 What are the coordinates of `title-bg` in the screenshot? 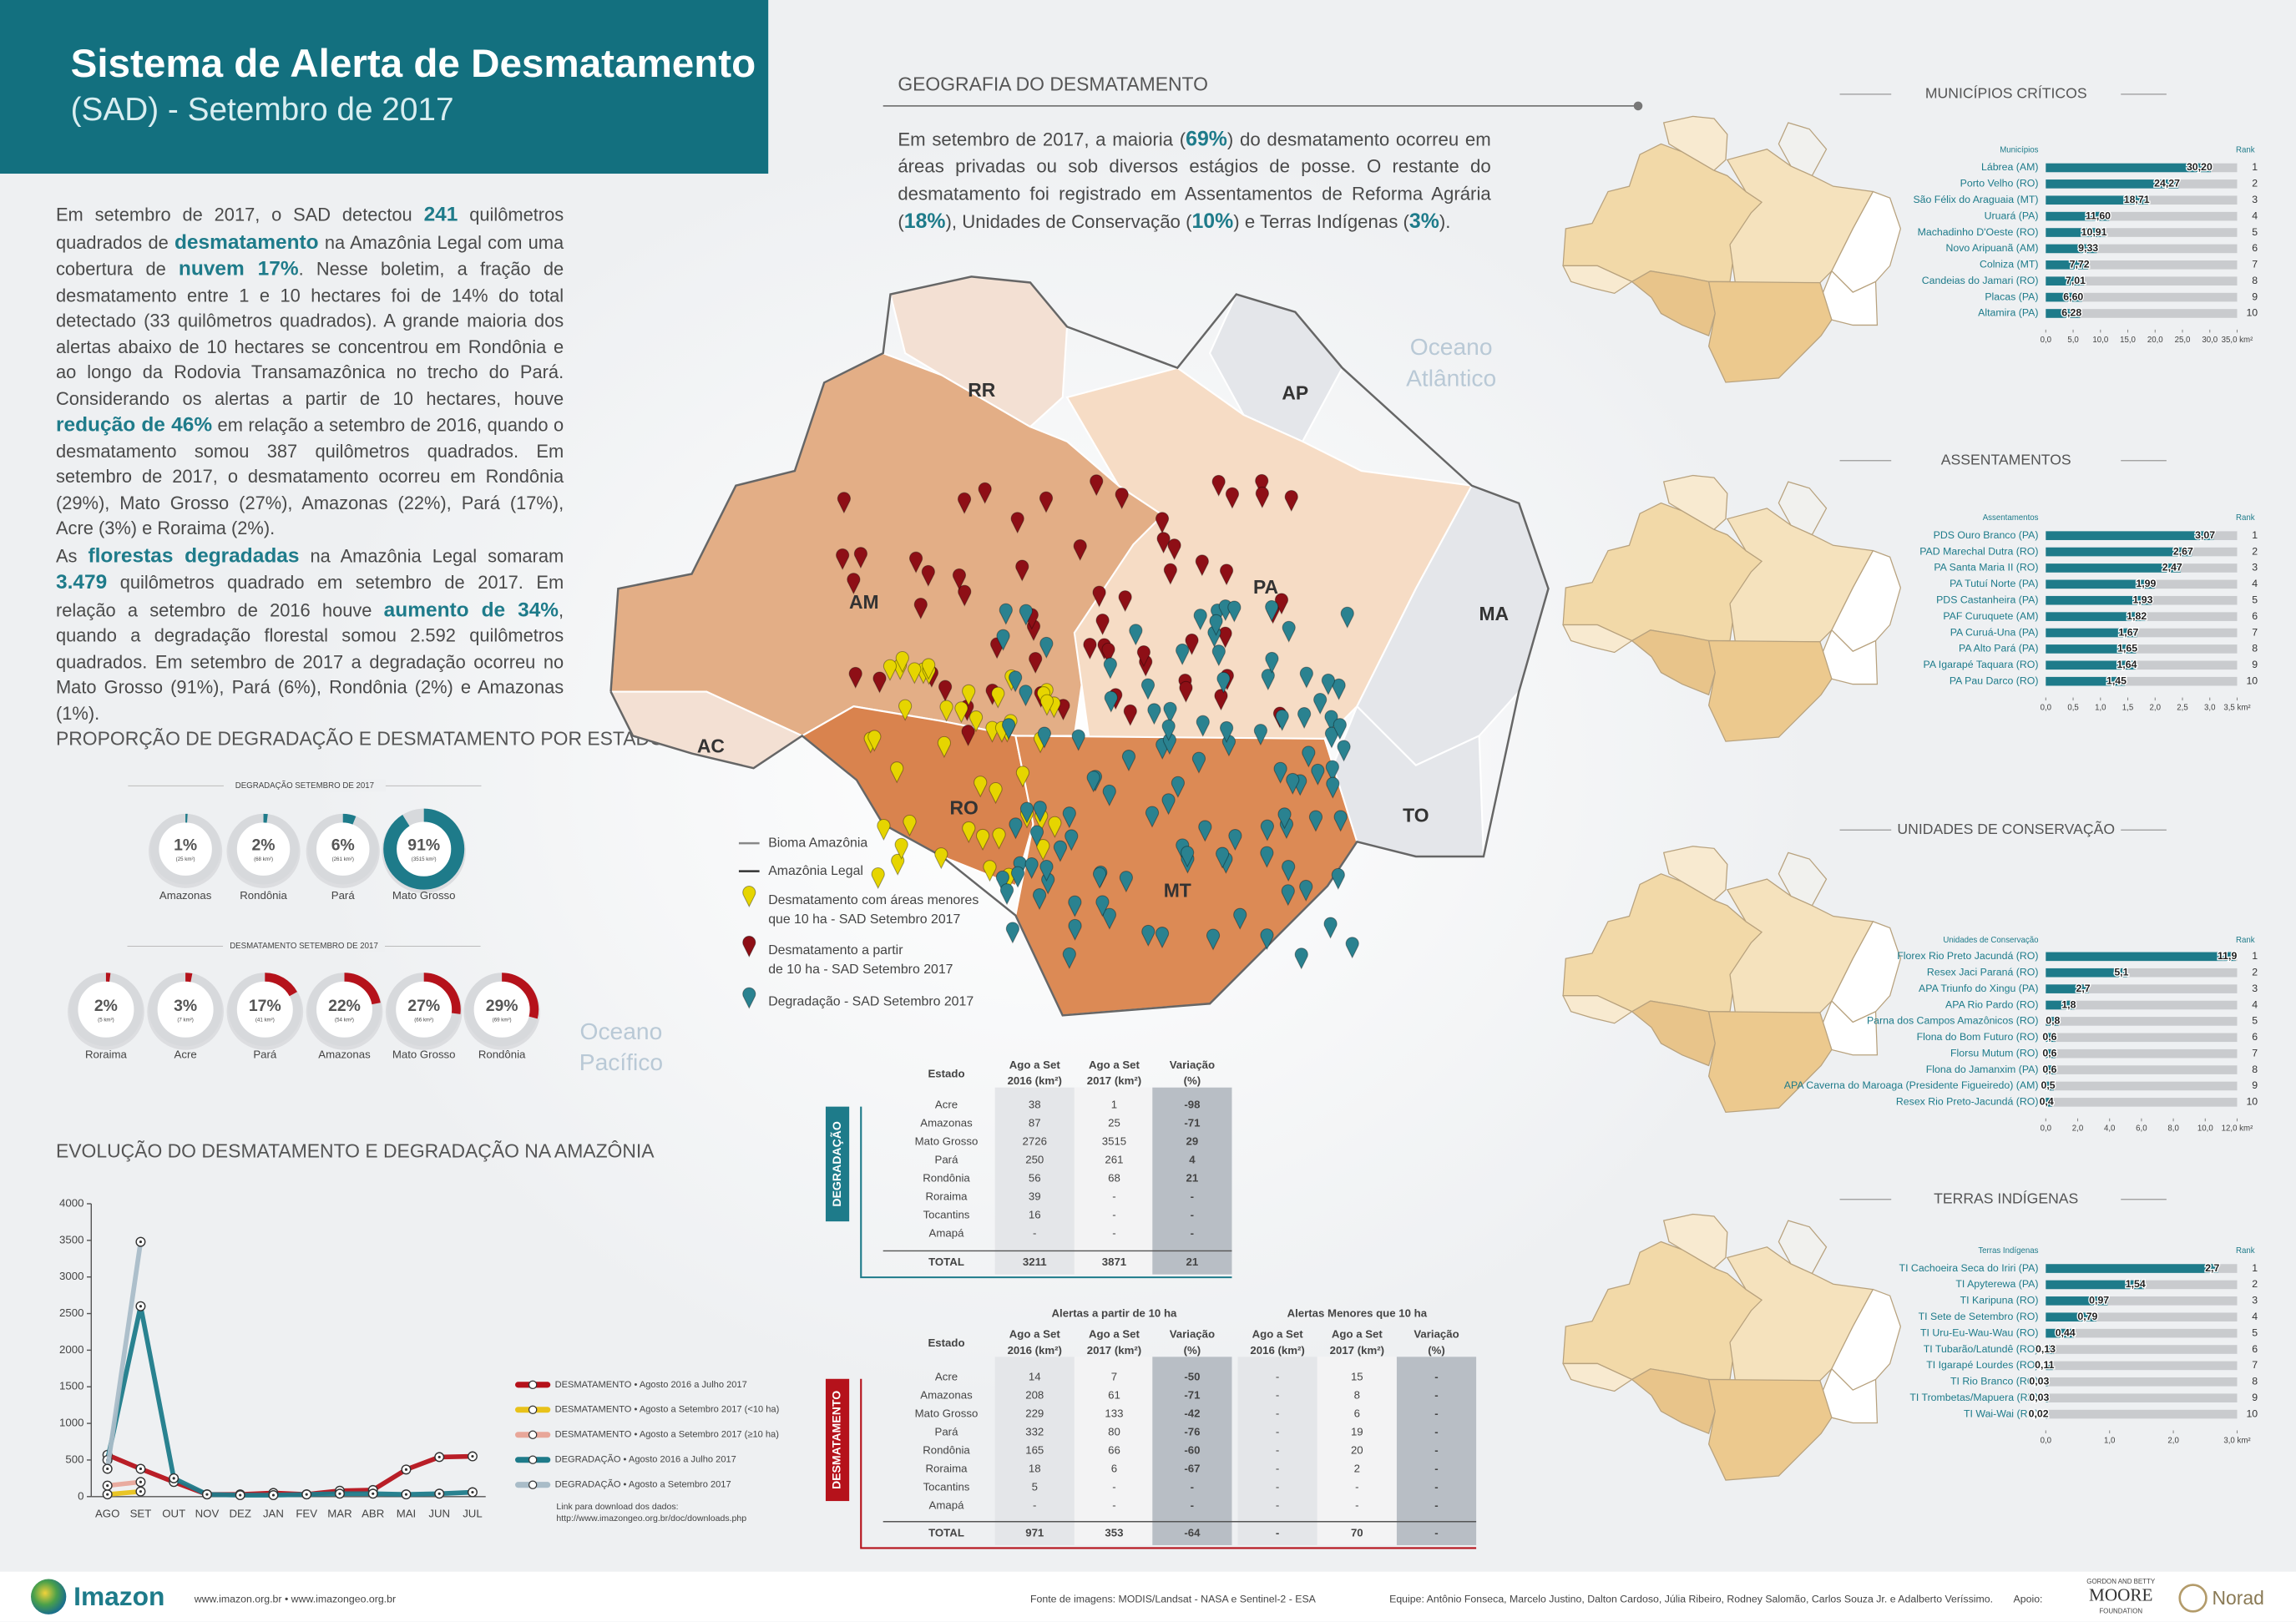 It's located at (2006, 1199).